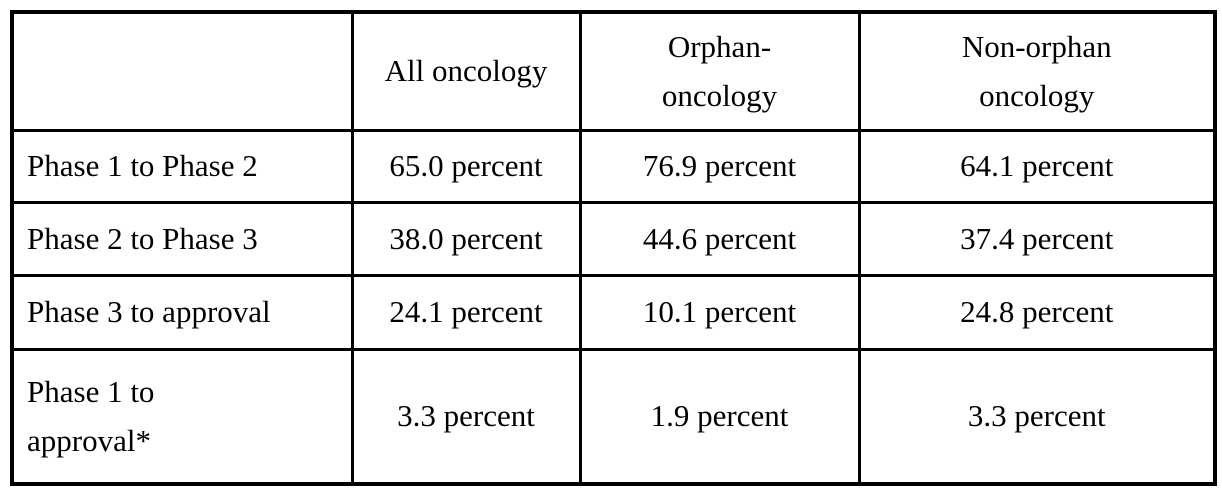 Image resolution: width=1222 pixels, height=491 pixels. I want to click on cell-value: 38.0 percent, so click(466, 238).